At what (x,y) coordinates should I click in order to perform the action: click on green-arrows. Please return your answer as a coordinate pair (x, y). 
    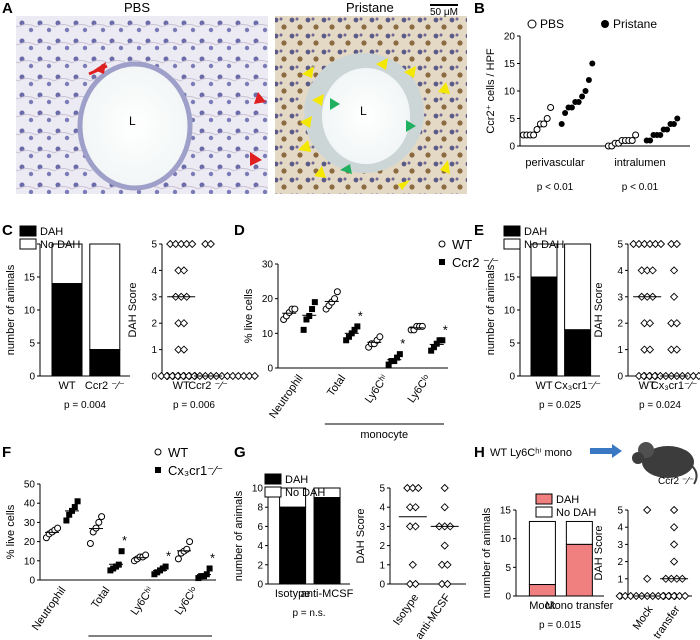
    Looking at the image, I should click on (373, 136).